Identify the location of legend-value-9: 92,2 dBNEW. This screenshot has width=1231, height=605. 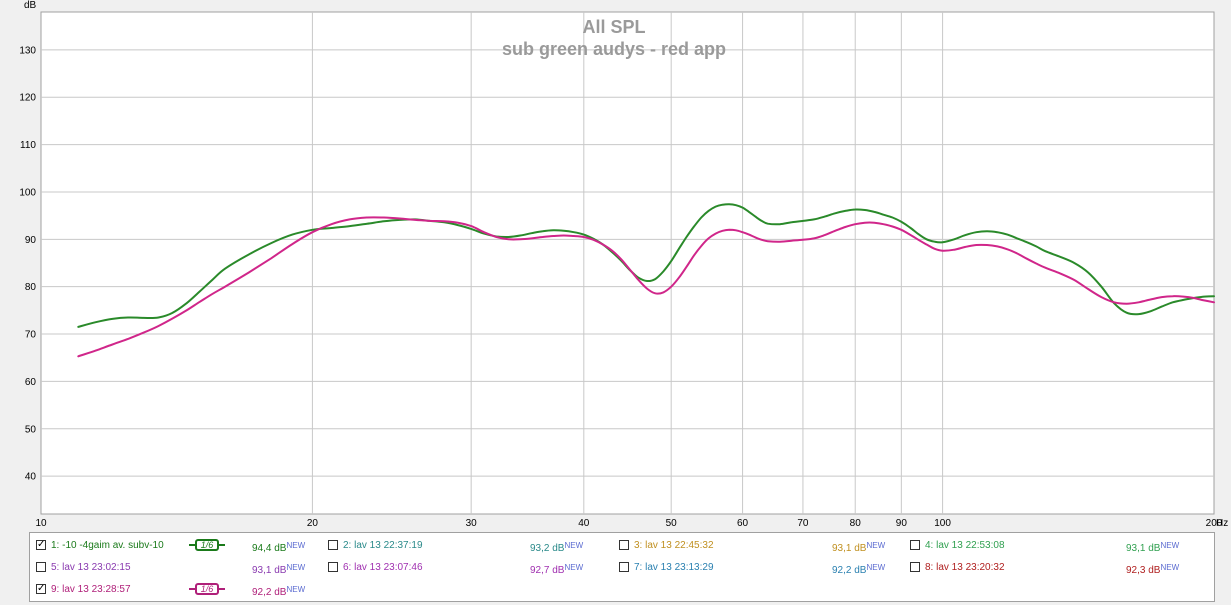
(279, 591).